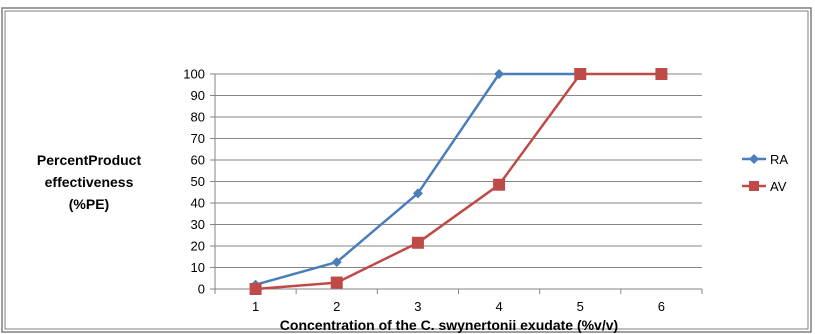 This screenshot has width=815, height=334. What do you see at coordinates (754, 159) in the screenshot?
I see `legend-ra-marker` at bounding box center [754, 159].